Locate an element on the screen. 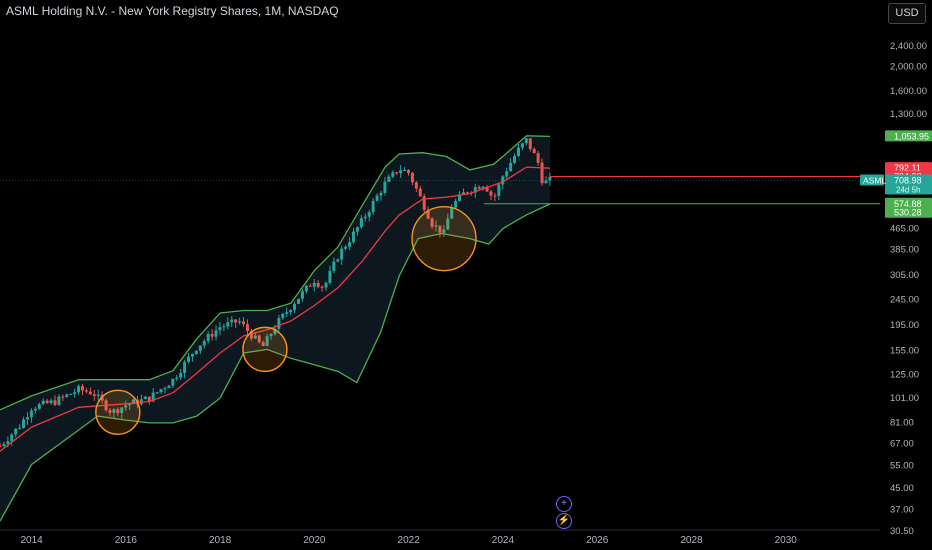 The height and width of the screenshot is (550, 932). alert-button: ⚡ is located at coordinates (564, 521).